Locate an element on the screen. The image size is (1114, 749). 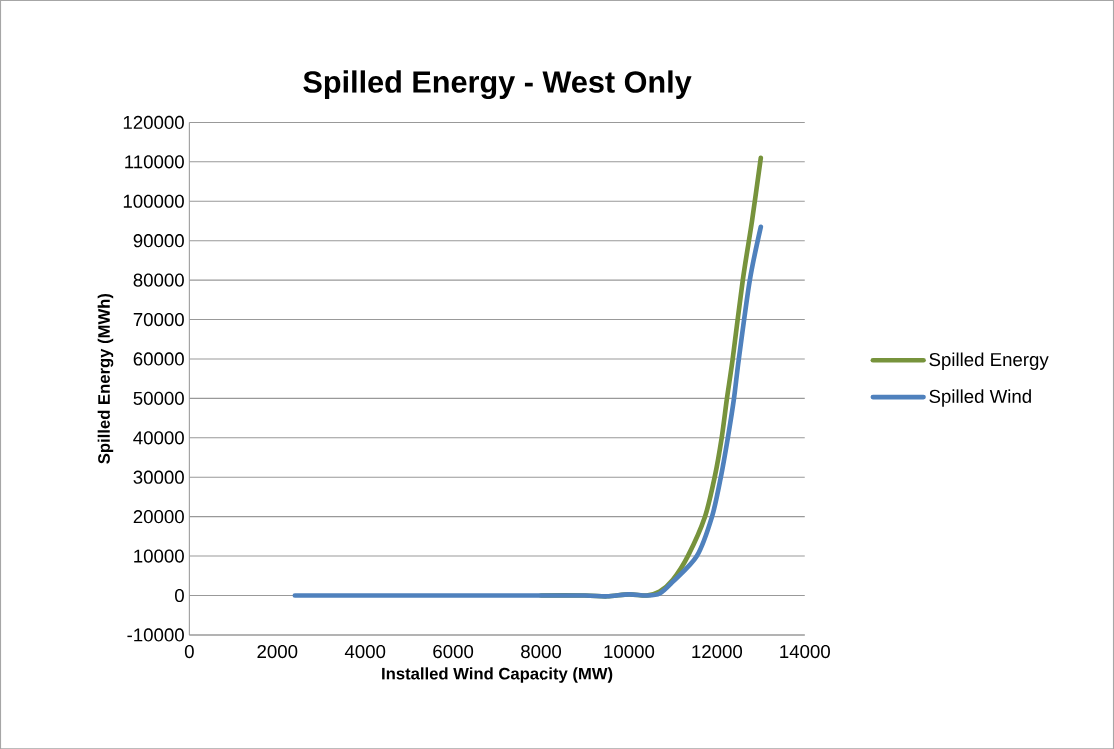
y-tick-label: 70000 is located at coordinates (158, 319).